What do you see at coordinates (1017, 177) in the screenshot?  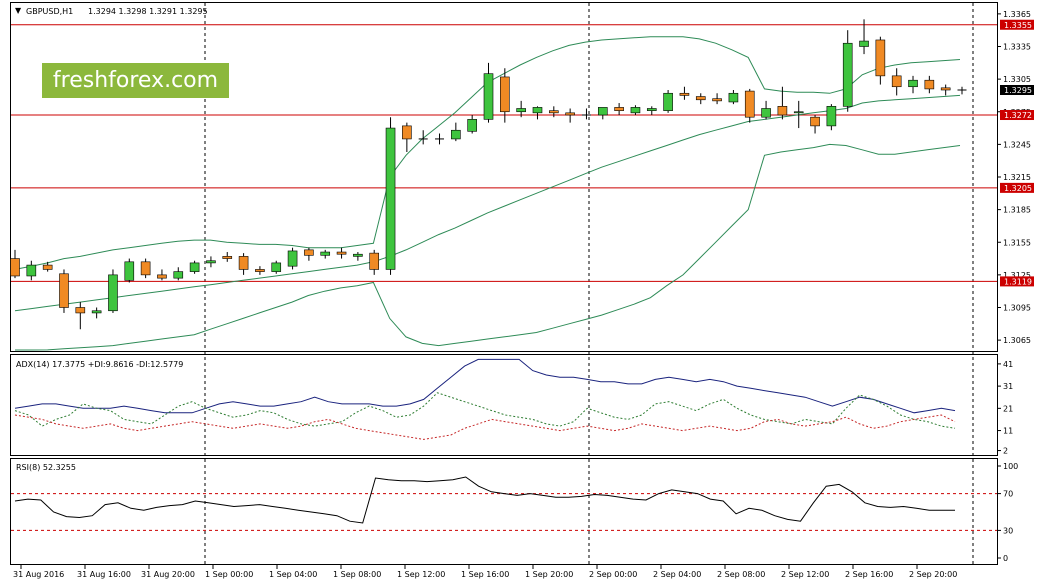 I see `price-tick-label: 1.3215` at bounding box center [1017, 177].